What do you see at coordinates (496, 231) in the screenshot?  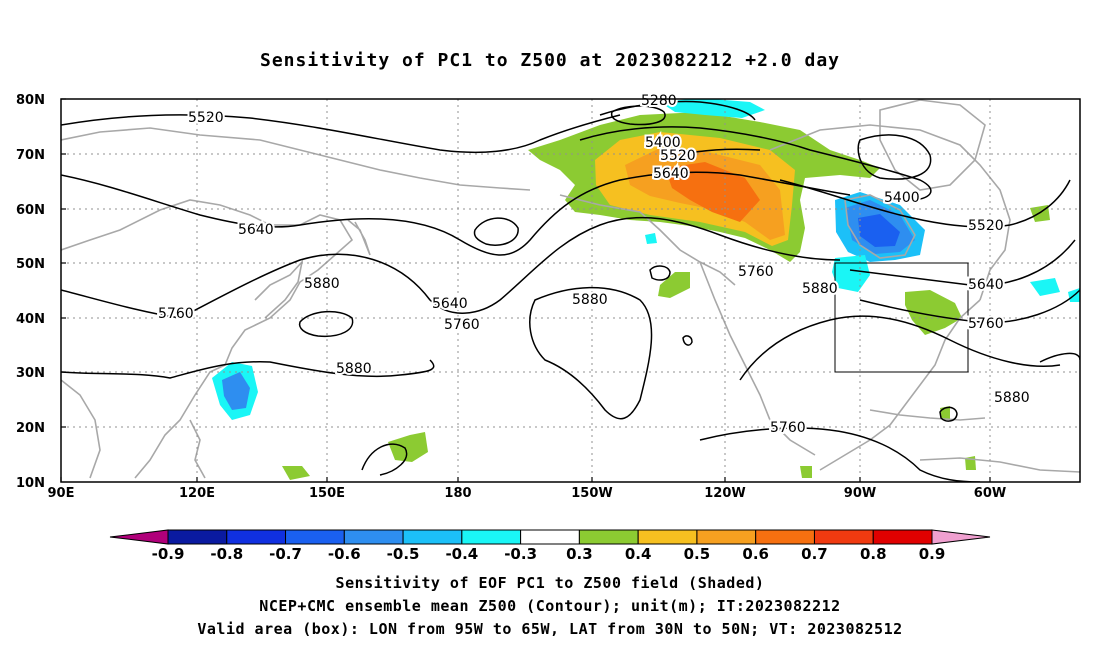 I see `contour-ring-alaska` at bounding box center [496, 231].